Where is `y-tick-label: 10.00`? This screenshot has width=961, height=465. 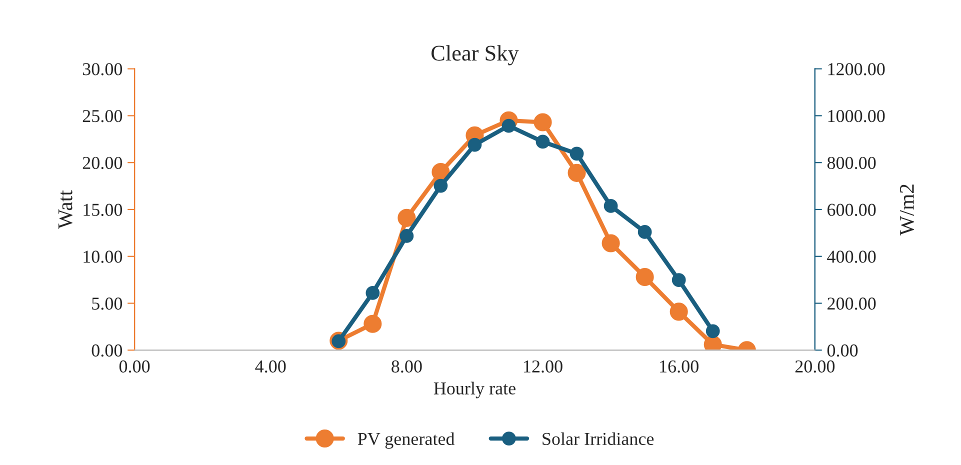 y-tick-label: 10.00 is located at coordinates (103, 256).